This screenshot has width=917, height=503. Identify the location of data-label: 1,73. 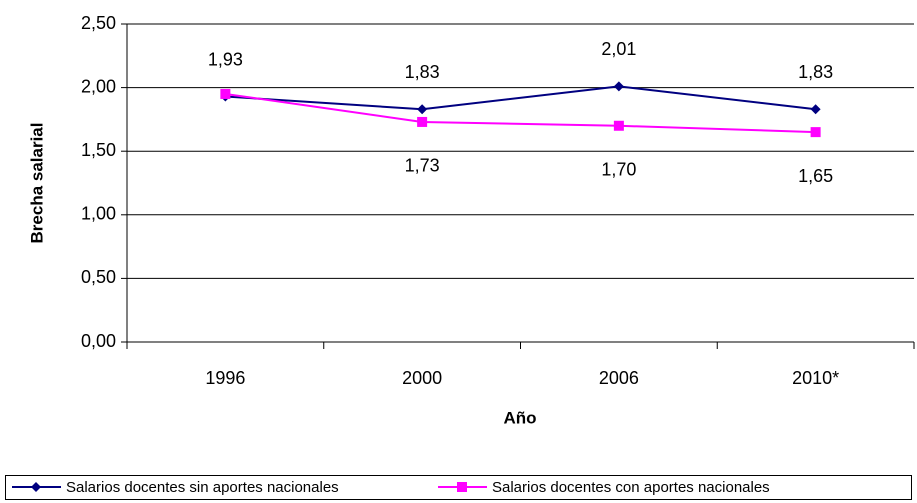
(422, 166).